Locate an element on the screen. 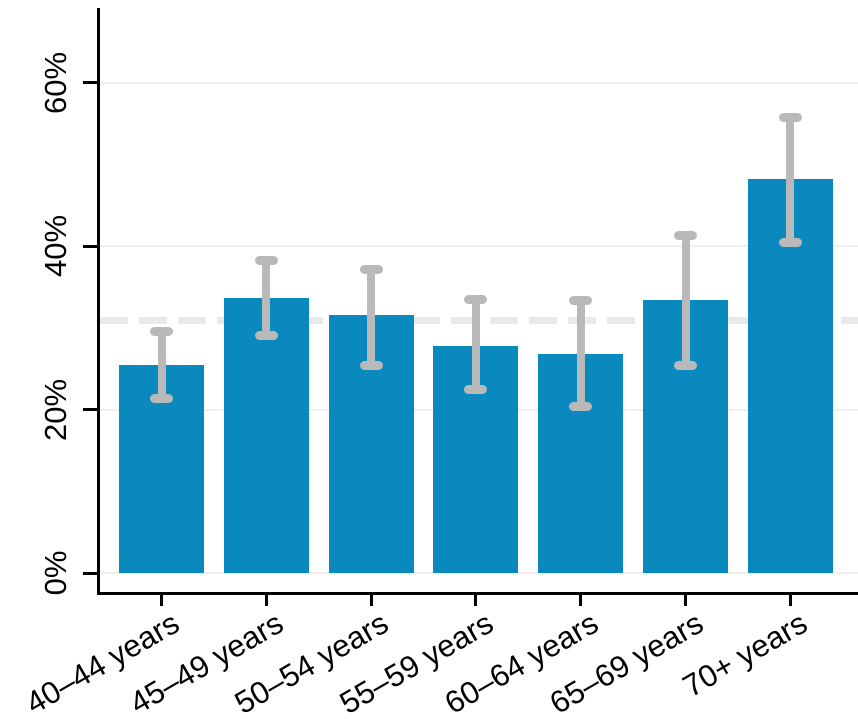 This screenshot has height=719, width=858. y-axis-tick-0% is located at coordinates (90, 573).